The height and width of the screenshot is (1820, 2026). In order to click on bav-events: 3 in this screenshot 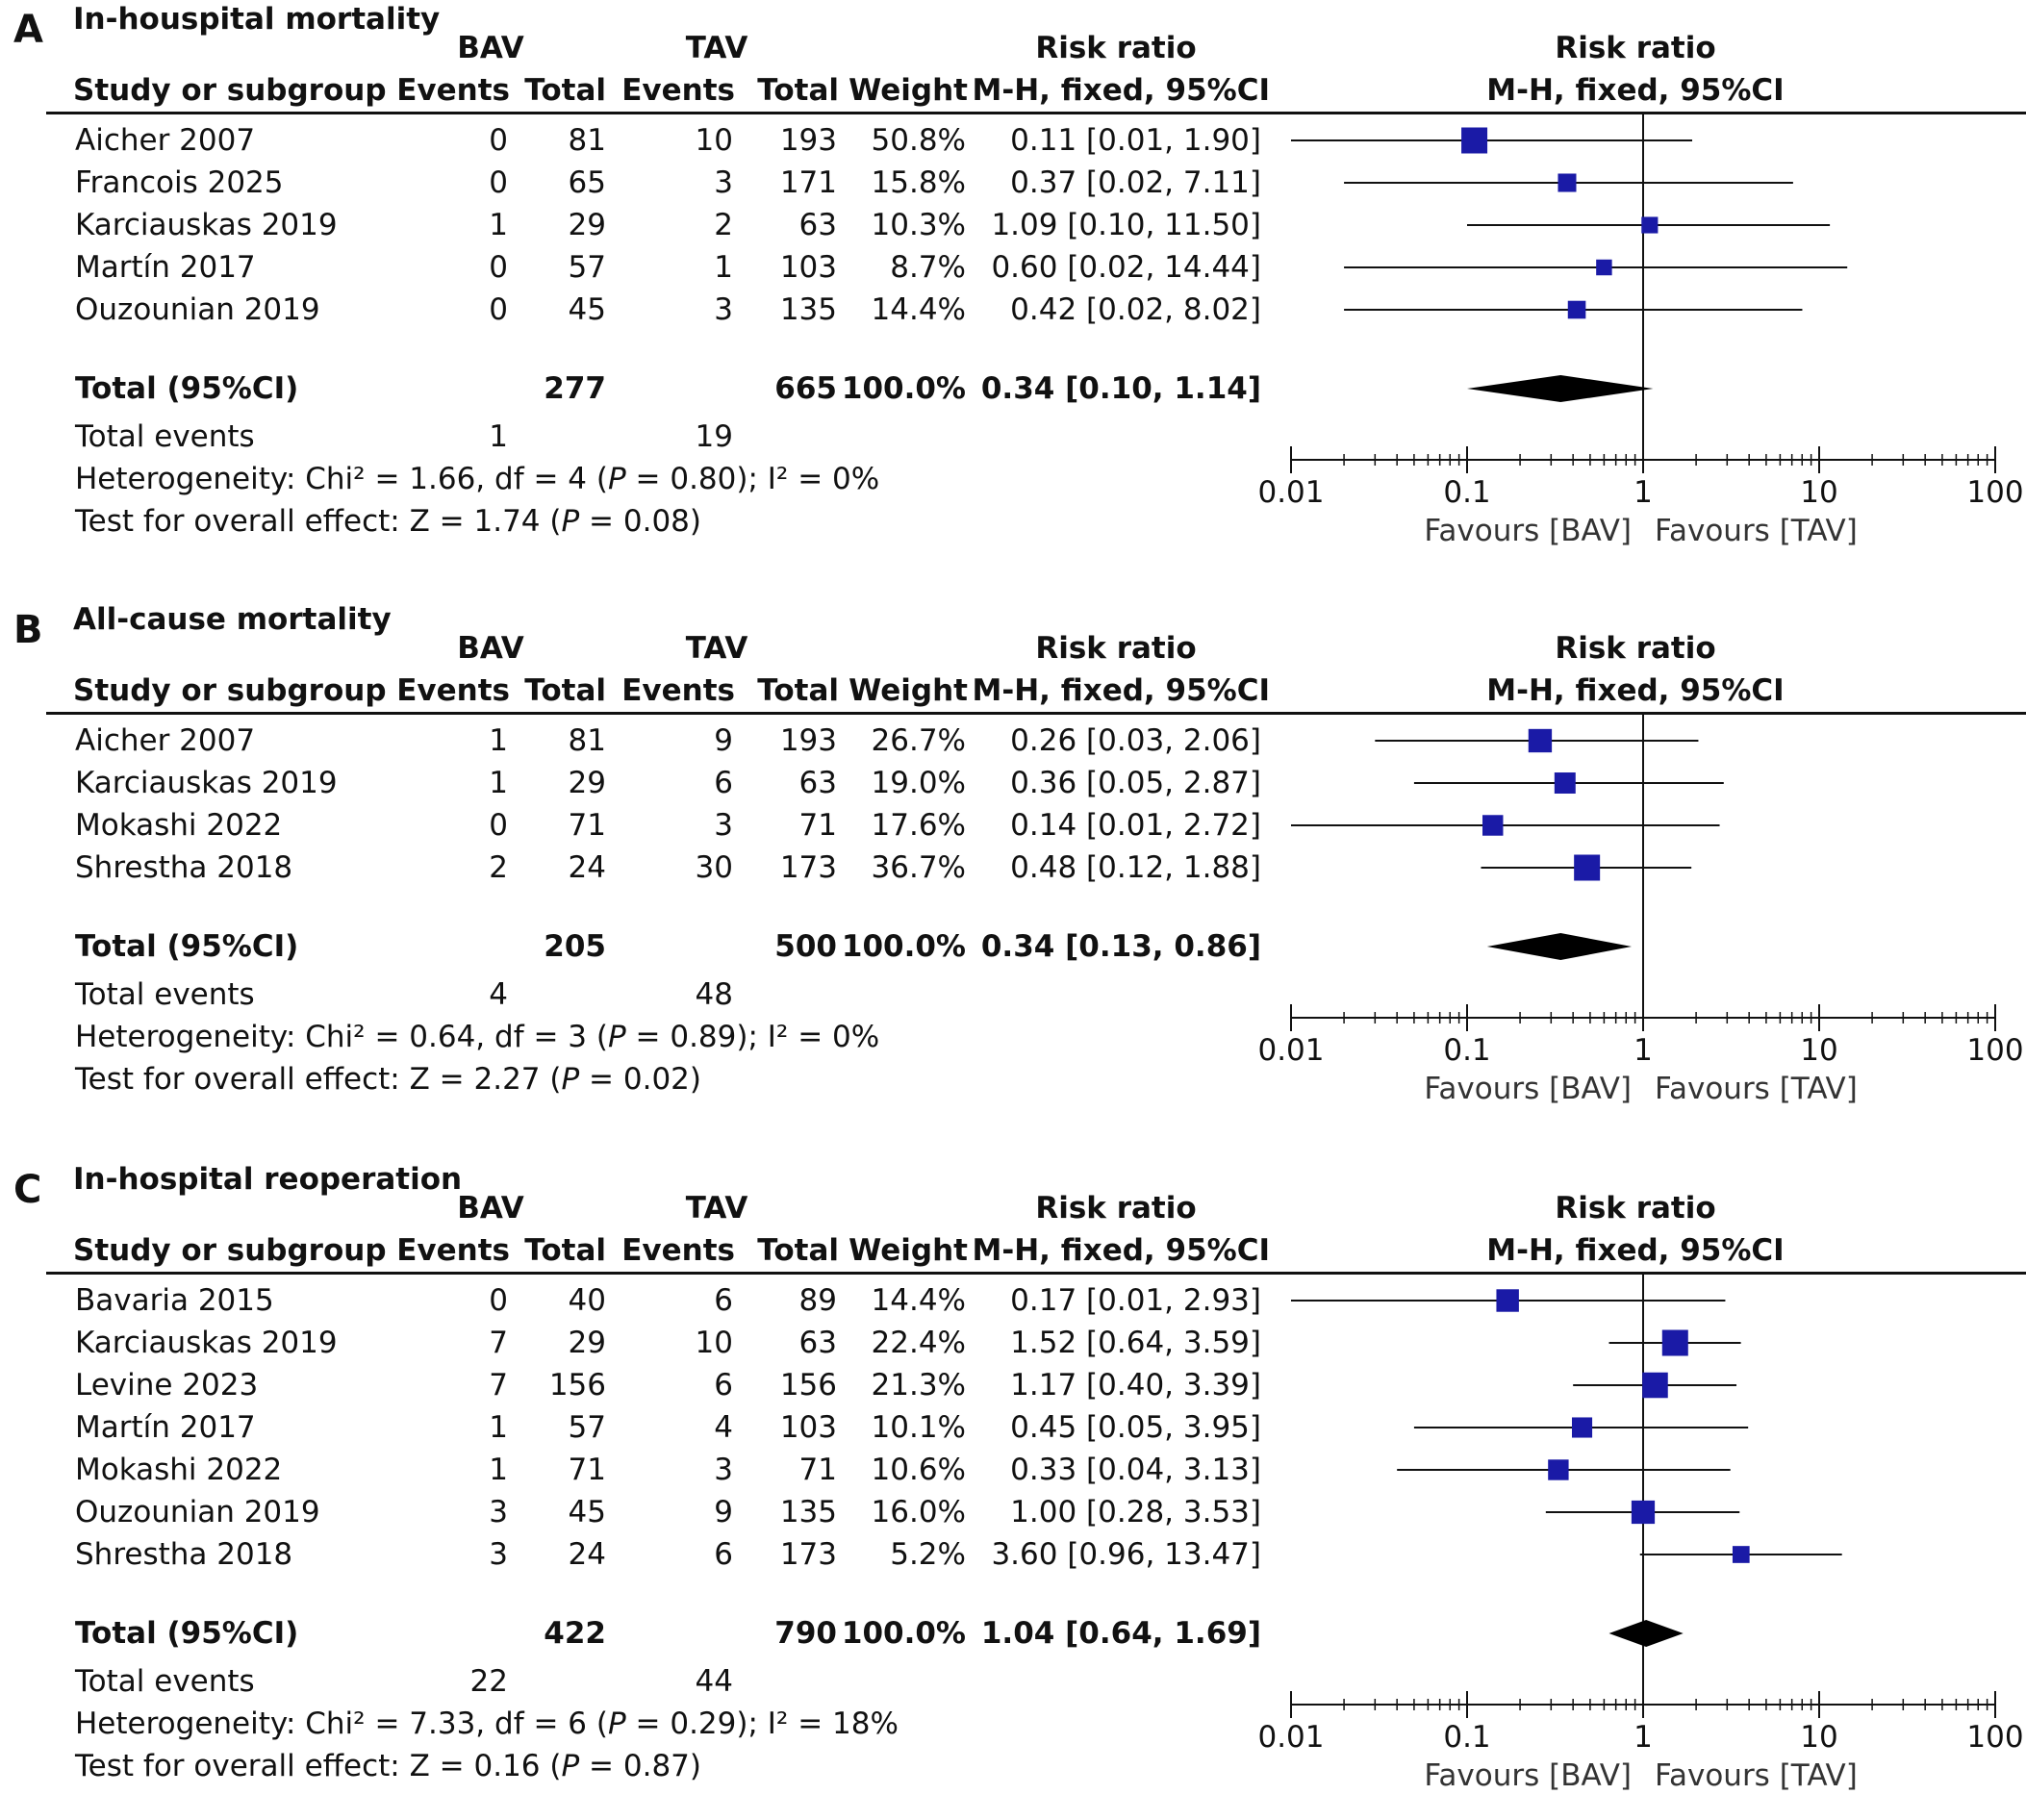, I will do `click(498, 1554)`.